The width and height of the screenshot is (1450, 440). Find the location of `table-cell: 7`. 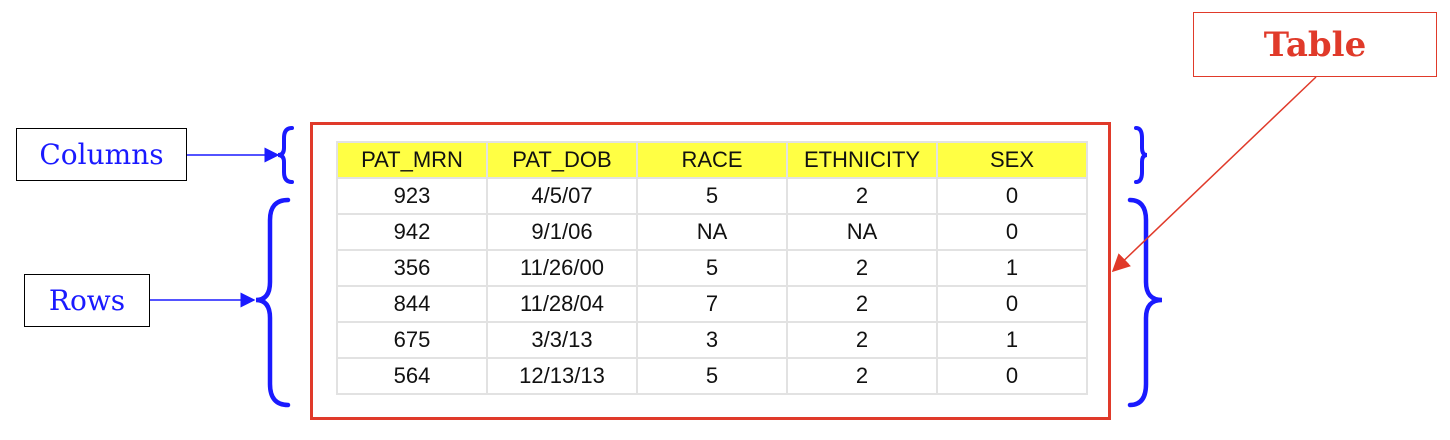

table-cell: 7 is located at coordinates (712, 304).